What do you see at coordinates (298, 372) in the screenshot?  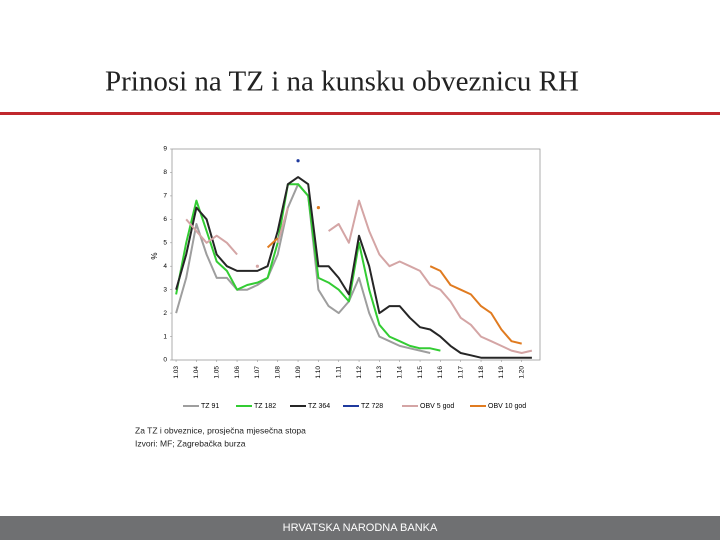 I see `x-tick-label: 1.09` at bounding box center [298, 372].